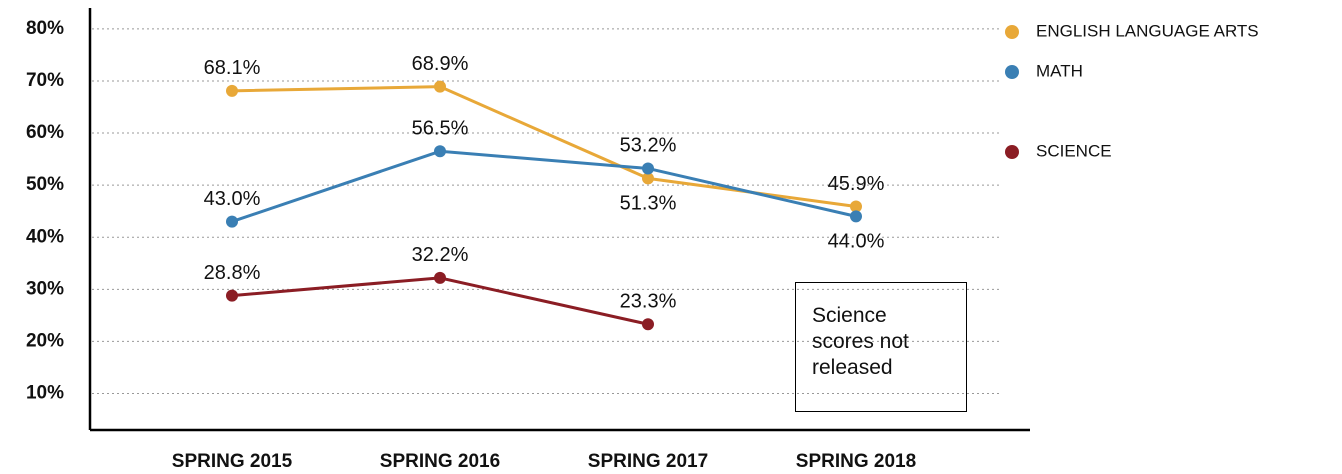 This screenshot has height=474, width=1342. Describe the element at coordinates (648, 204) in the screenshot. I see `data-label: 51.3%` at that location.